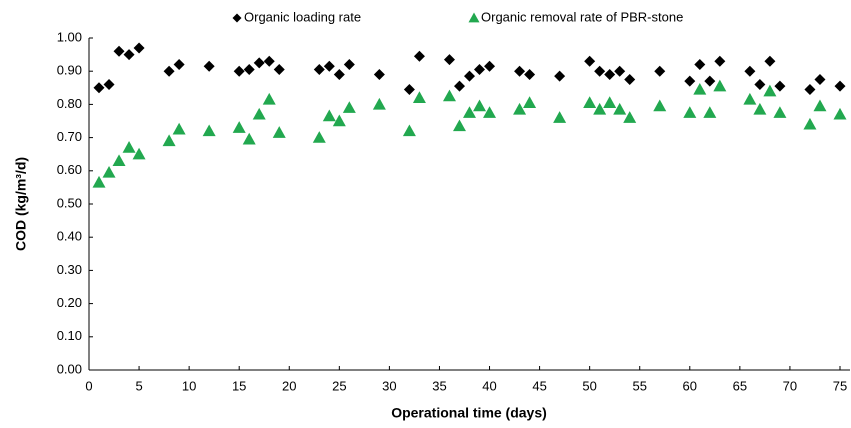  I want to click on x-tick-label: 0, so click(88, 385).